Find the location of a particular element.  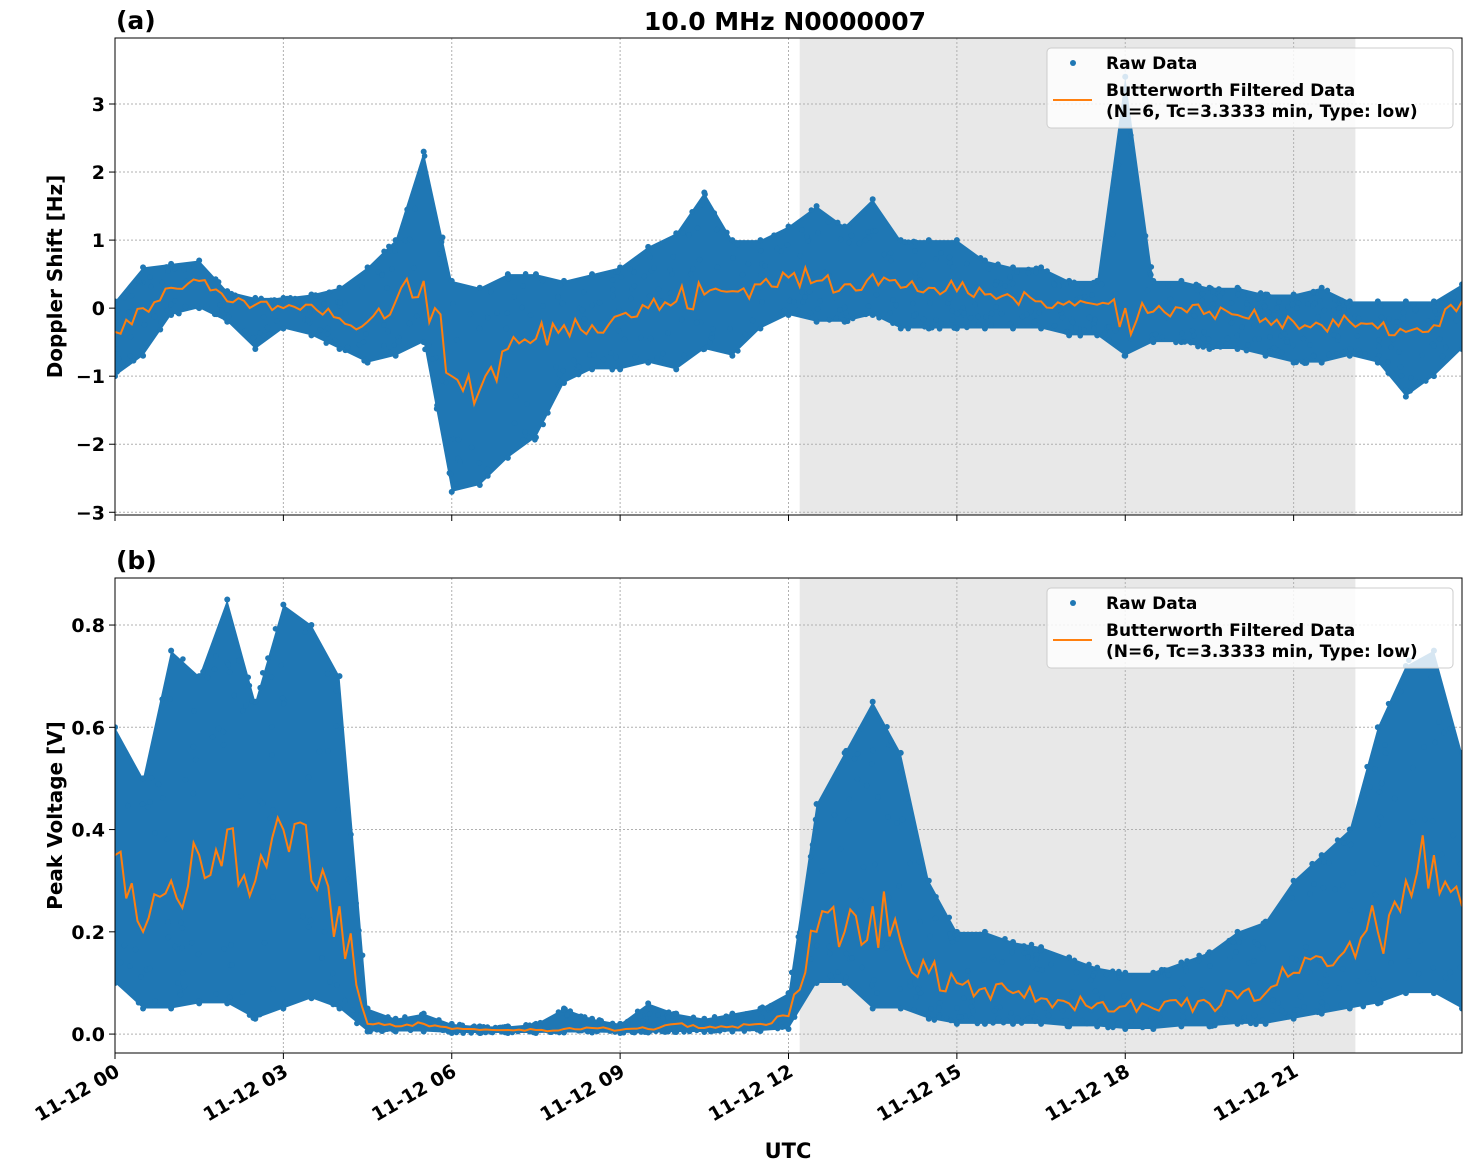

legend-box is located at coordinates (1250, 88).